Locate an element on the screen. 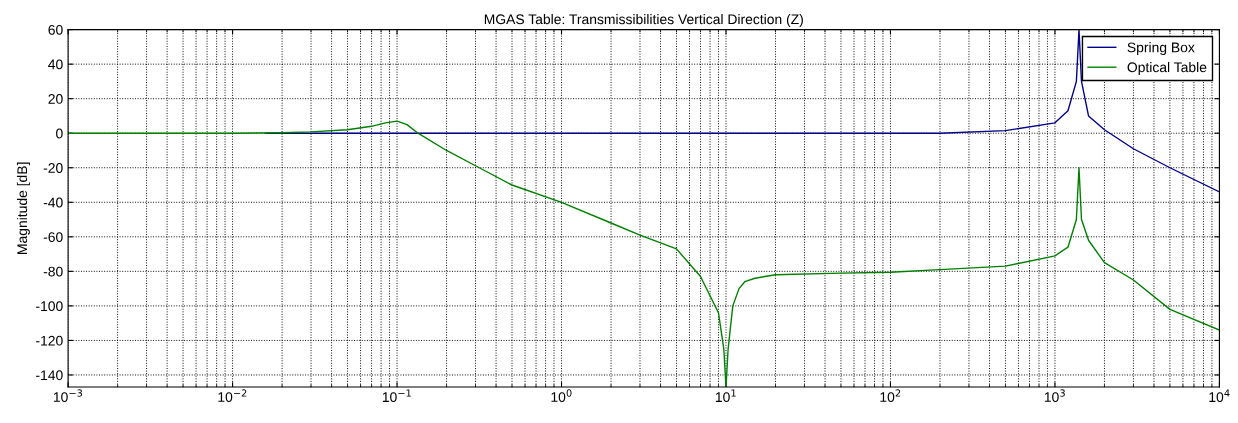  x-tick-label: 10$^{2}$ is located at coordinates (890, 395).